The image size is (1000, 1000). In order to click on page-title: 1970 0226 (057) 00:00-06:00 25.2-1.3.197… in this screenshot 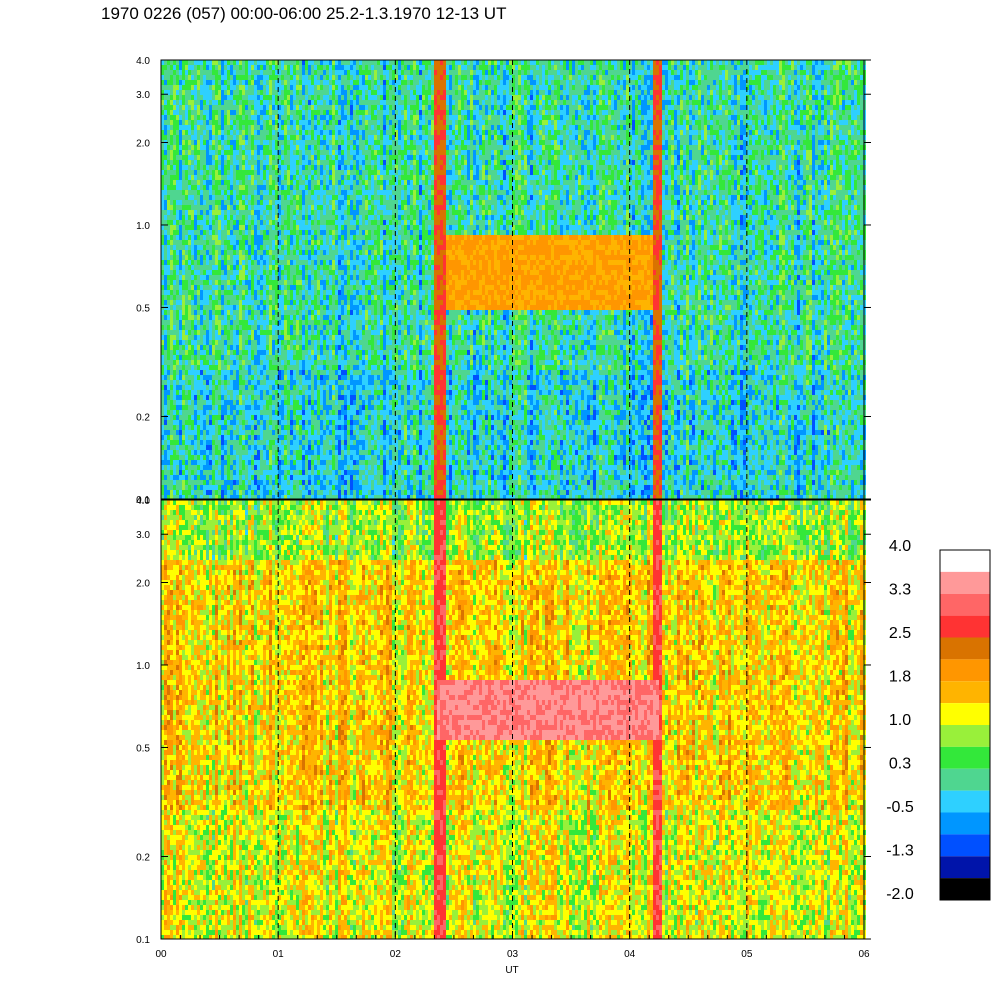, I will do `click(303, 14)`.